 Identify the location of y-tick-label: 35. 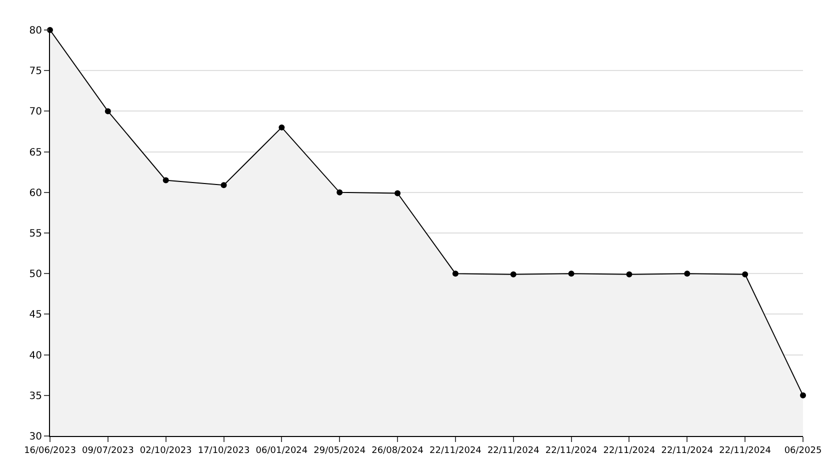
(35, 396).